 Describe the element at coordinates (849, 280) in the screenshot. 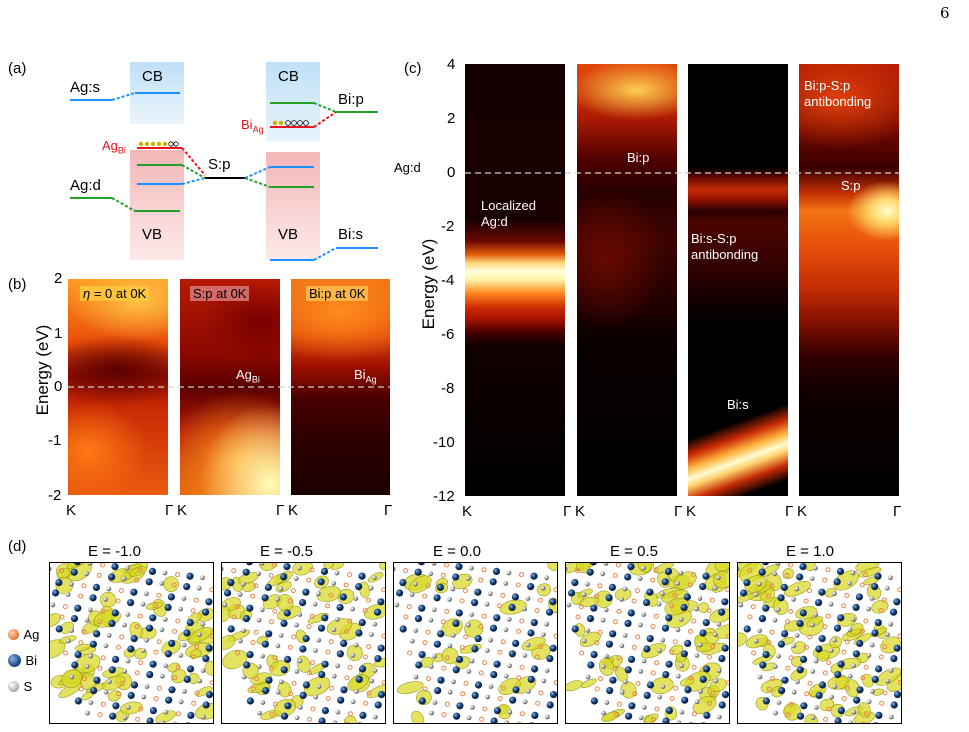

I see `heatmap-c-s-p` at that location.